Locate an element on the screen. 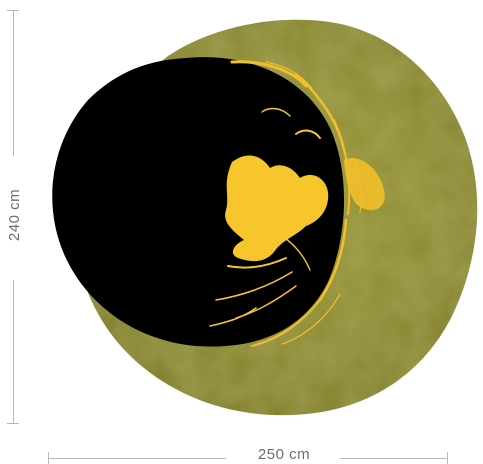 The height and width of the screenshot is (464, 483). height-tick-bottom is located at coordinates (13, 423).